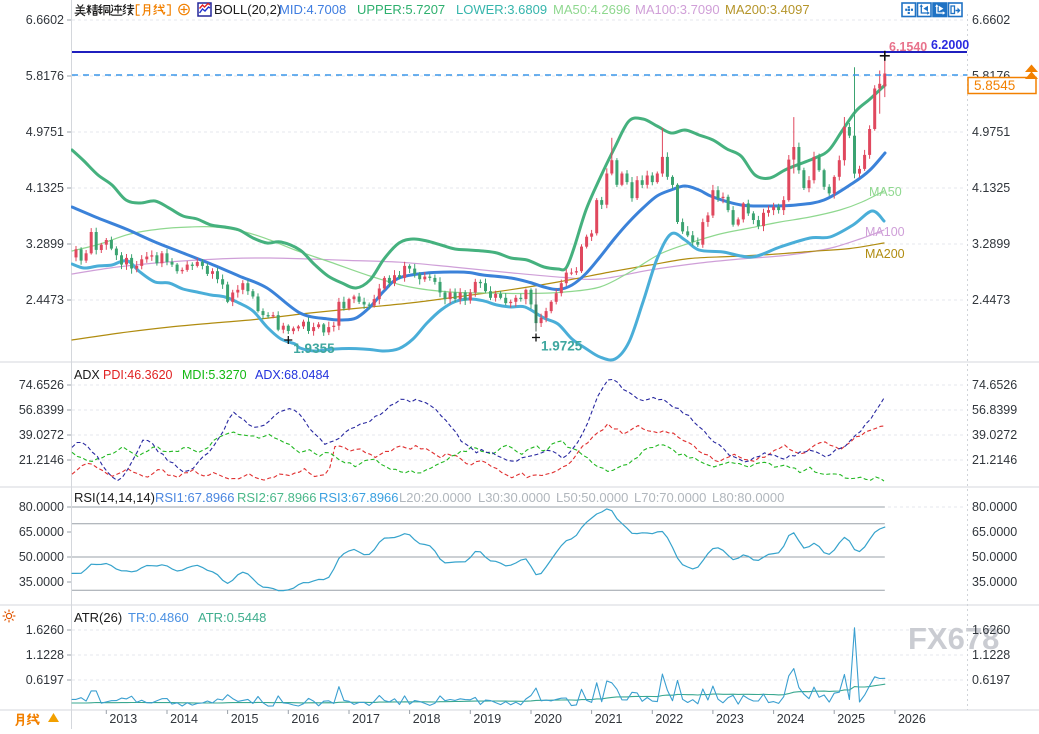  What do you see at coordinates (791, 719) in the screenshot?
I see `svg-text: 2024` at bounding box center [791, 719].